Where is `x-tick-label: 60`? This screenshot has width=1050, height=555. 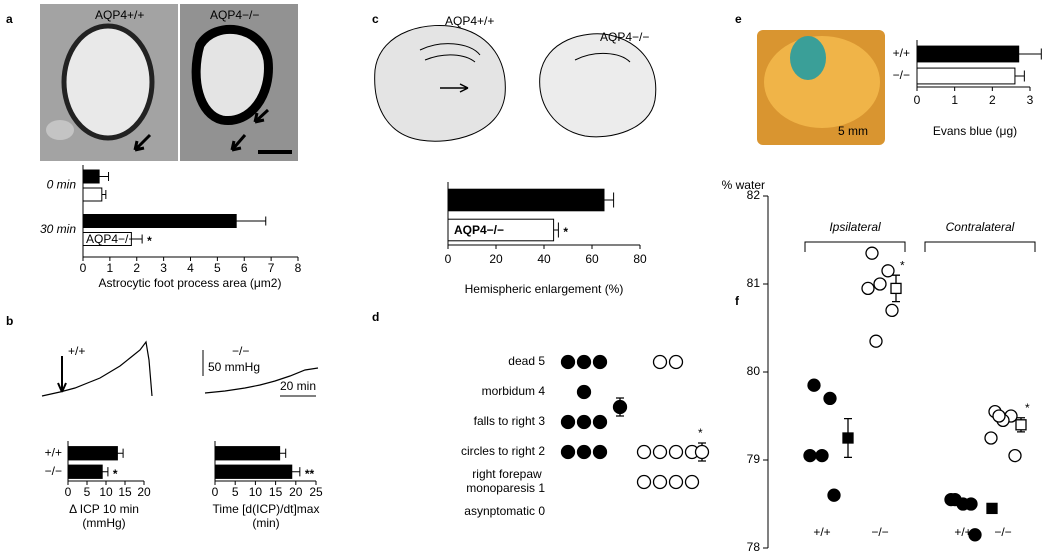 x-tick-label: 60 is located at coordinates (592, 259).